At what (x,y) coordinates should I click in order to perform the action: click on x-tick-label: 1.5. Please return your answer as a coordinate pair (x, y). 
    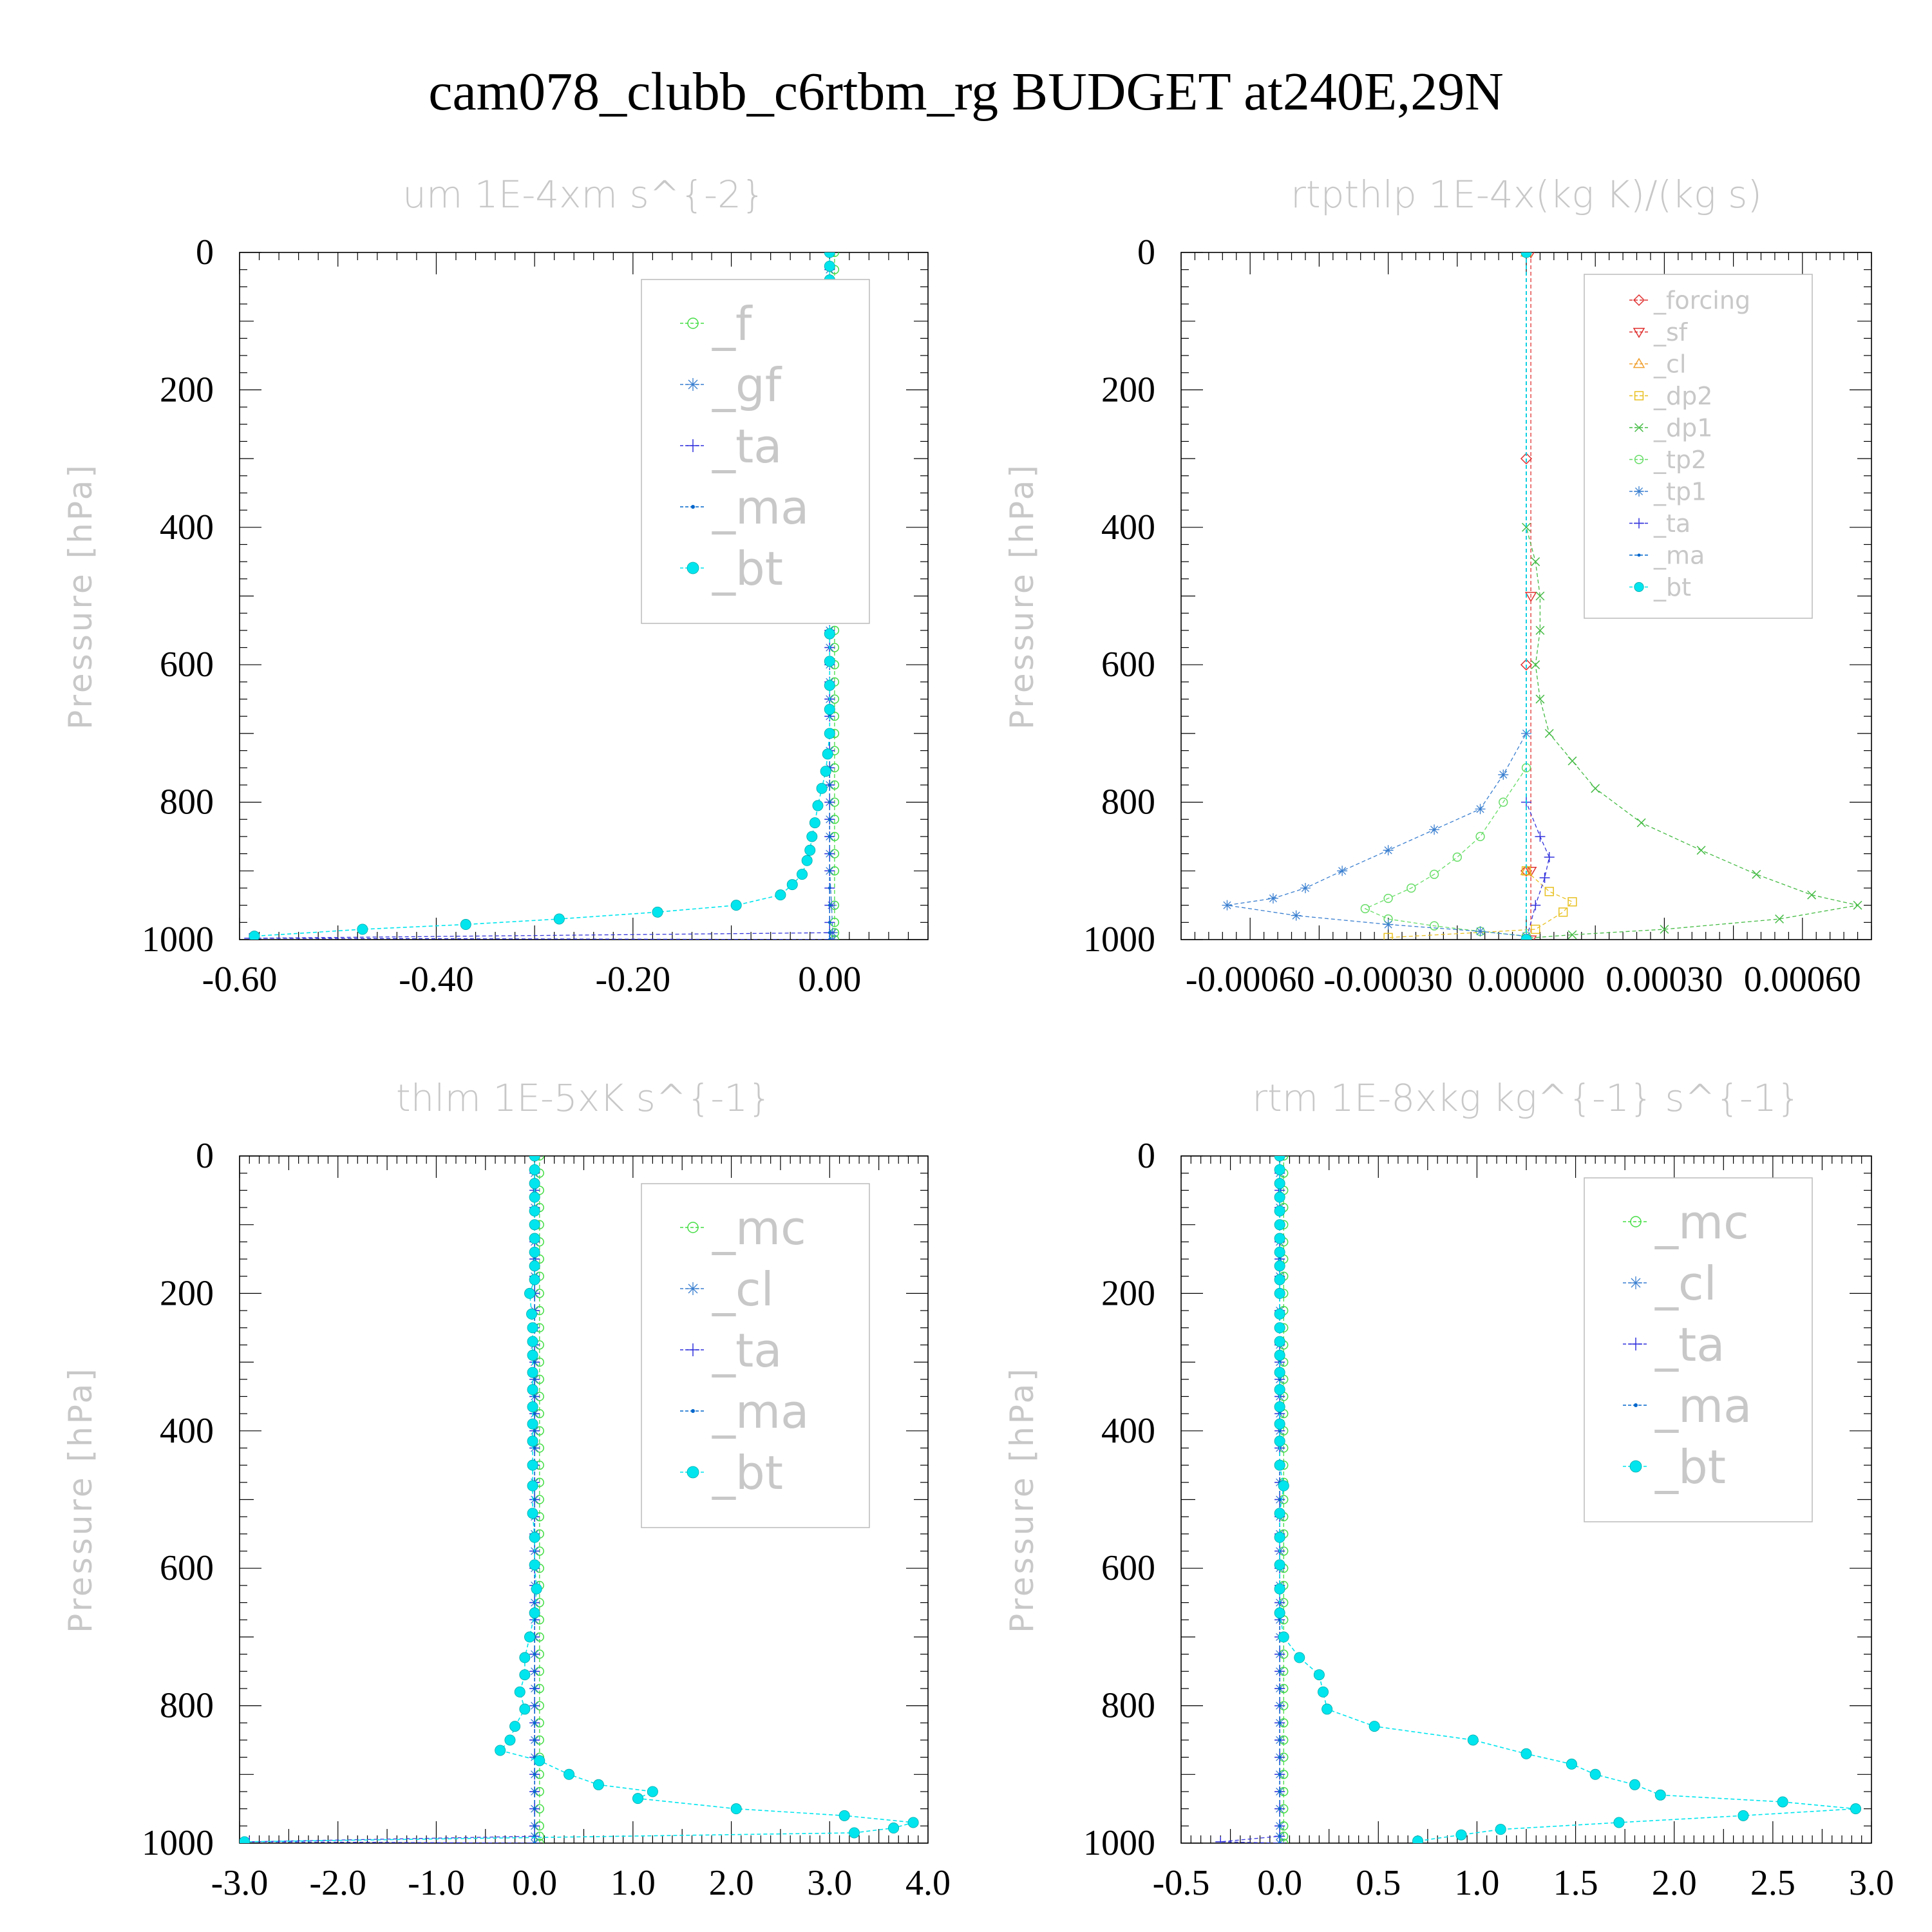
    Looking at the image, I should click on (1576, 1883).